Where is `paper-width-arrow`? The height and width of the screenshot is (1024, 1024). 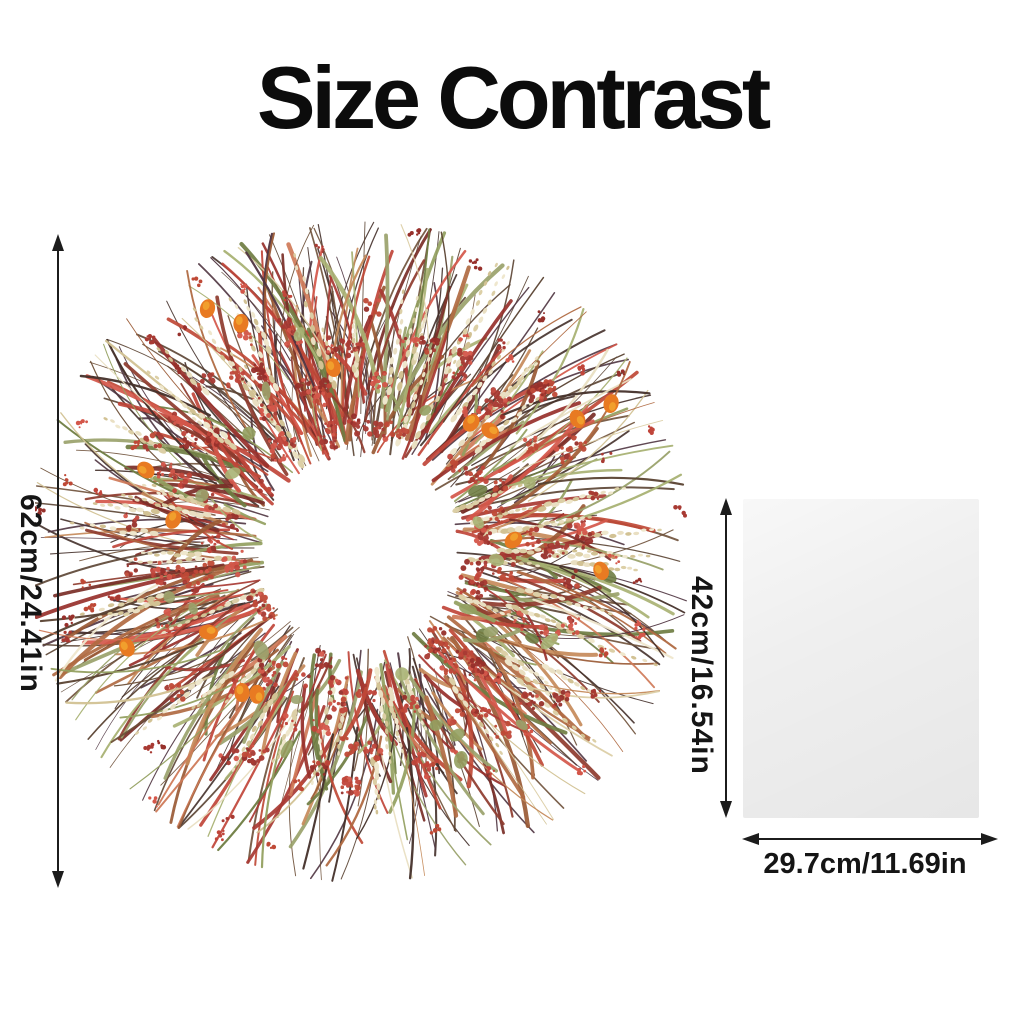 paper-width-arrow is located at coordinates (870, 839).